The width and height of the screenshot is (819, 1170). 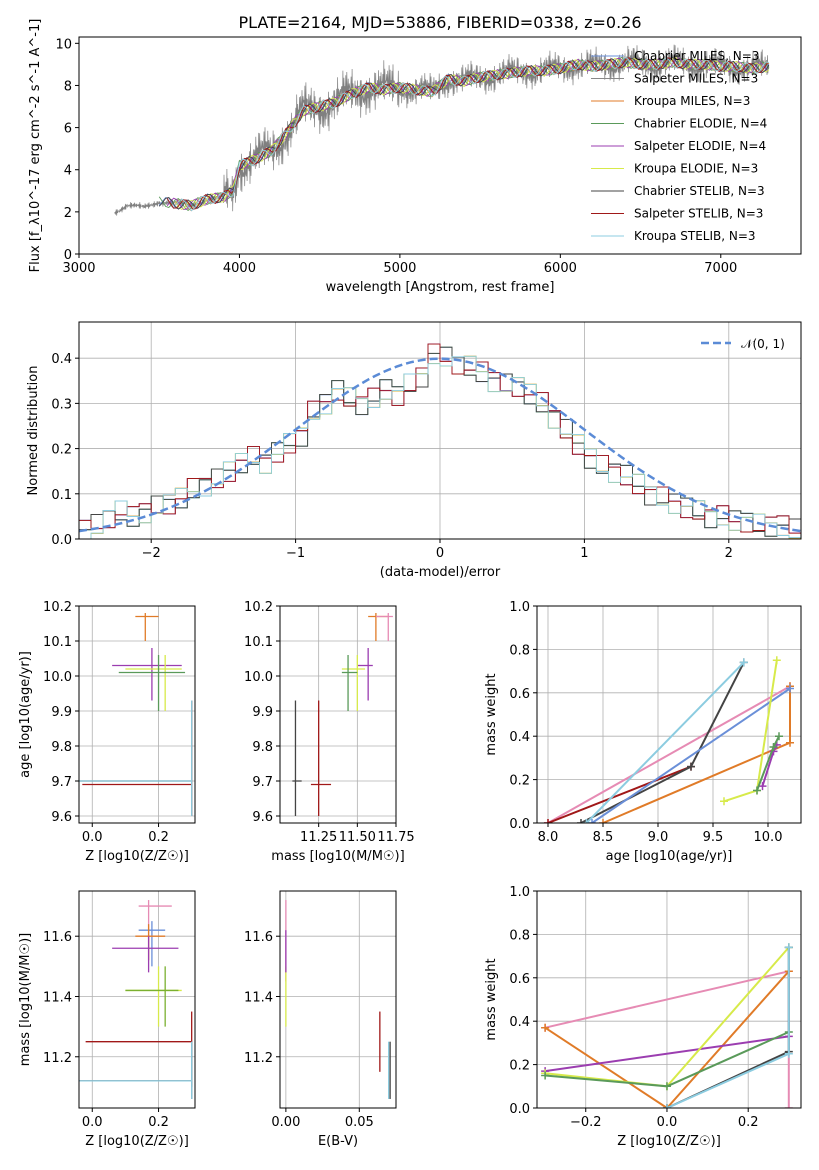 I want to click on age_vs_Z-plot-area, so click(x=136, y=714).